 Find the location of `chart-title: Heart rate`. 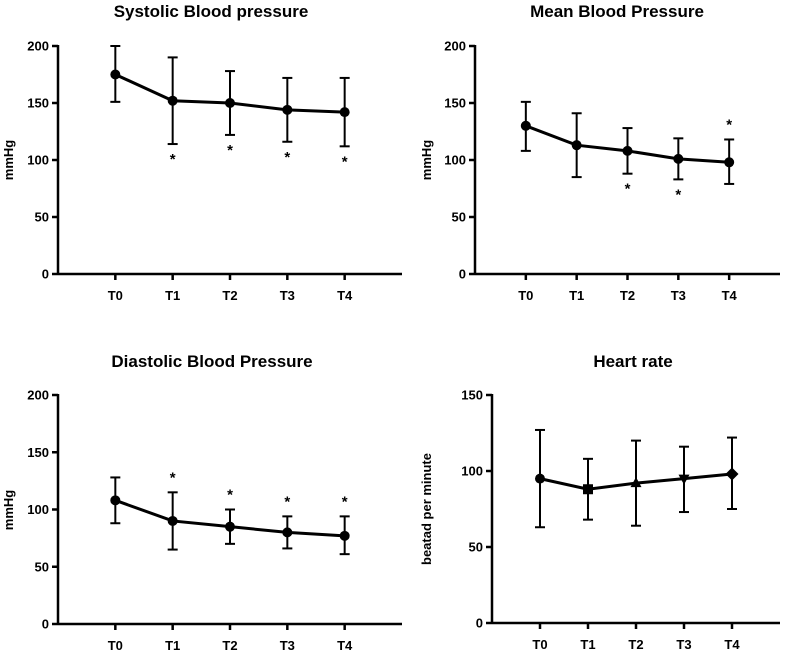

chart-title: Heart rate is located at coordinates (632, 361).